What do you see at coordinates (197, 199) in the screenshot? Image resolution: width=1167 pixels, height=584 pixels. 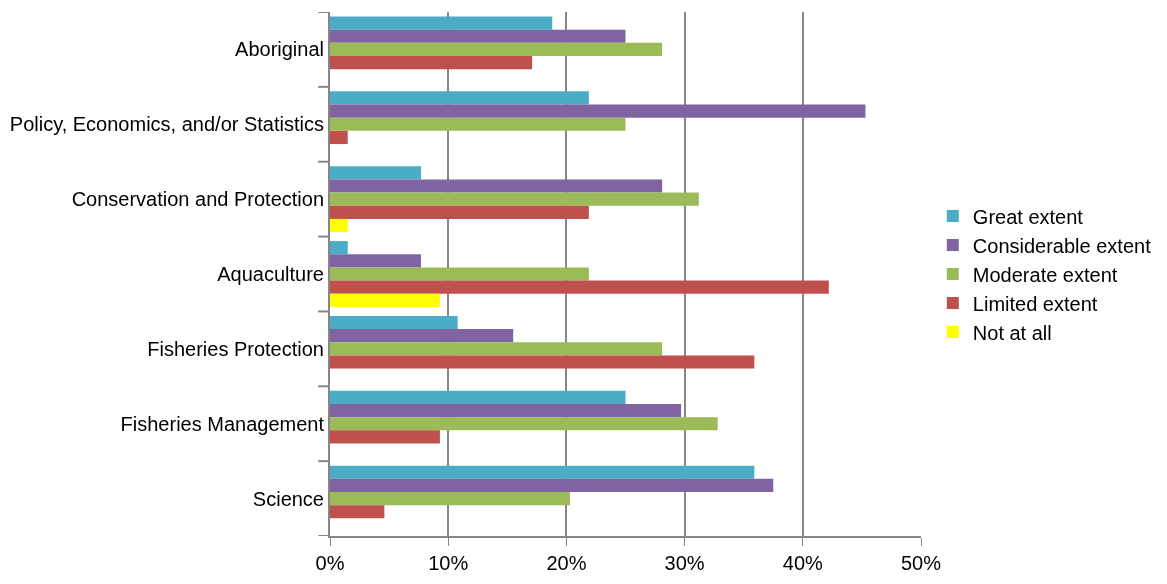 I see `y-tick-label: Conservation and Protection` at bounding box center [197, 199].